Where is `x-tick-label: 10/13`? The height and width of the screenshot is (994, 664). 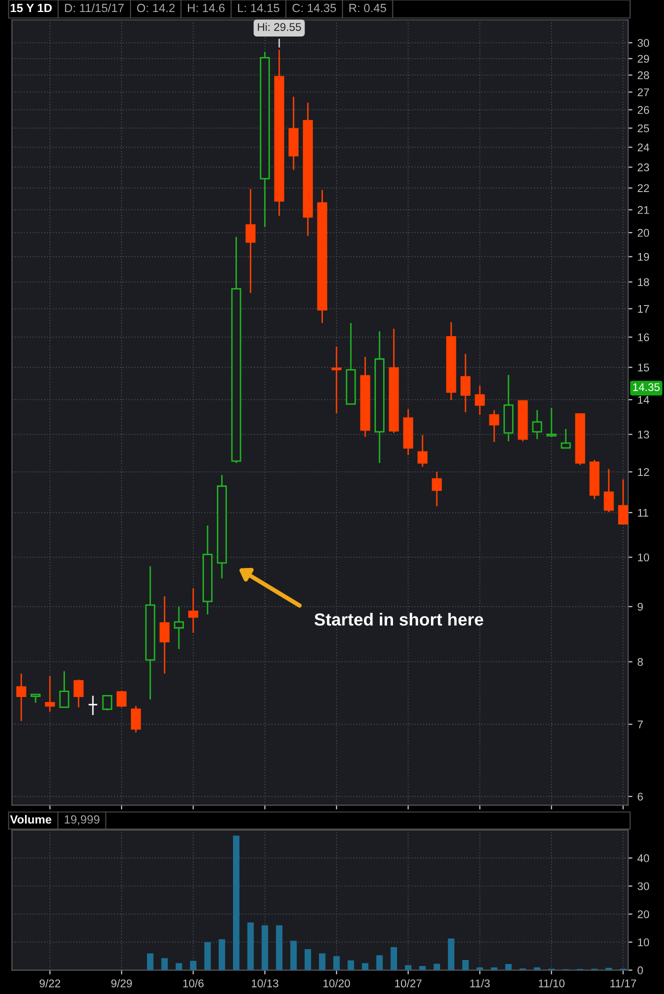 x-tick-label: 10/13 is located at coordinates (265, 983).